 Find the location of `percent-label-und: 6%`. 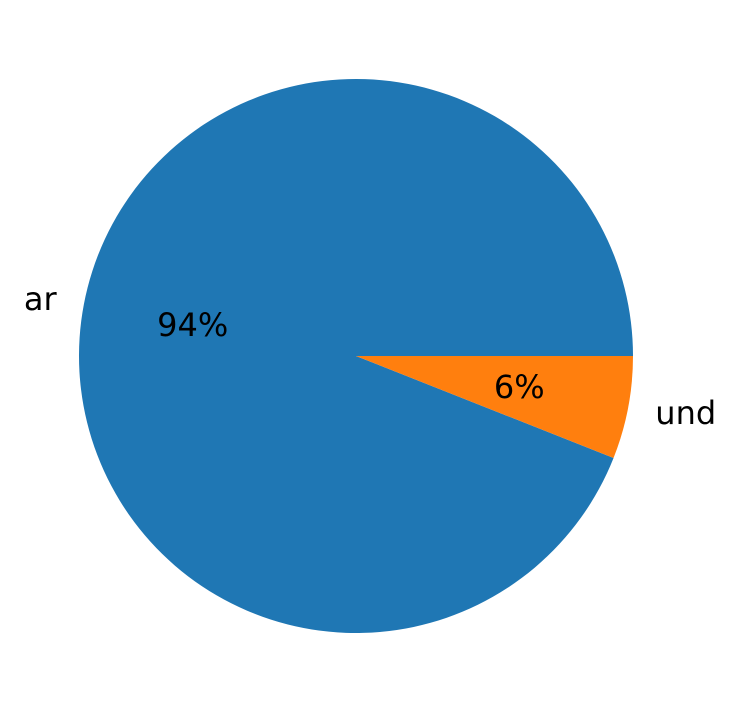

percent-label-und: 6% is located at coordinates (519, 387).